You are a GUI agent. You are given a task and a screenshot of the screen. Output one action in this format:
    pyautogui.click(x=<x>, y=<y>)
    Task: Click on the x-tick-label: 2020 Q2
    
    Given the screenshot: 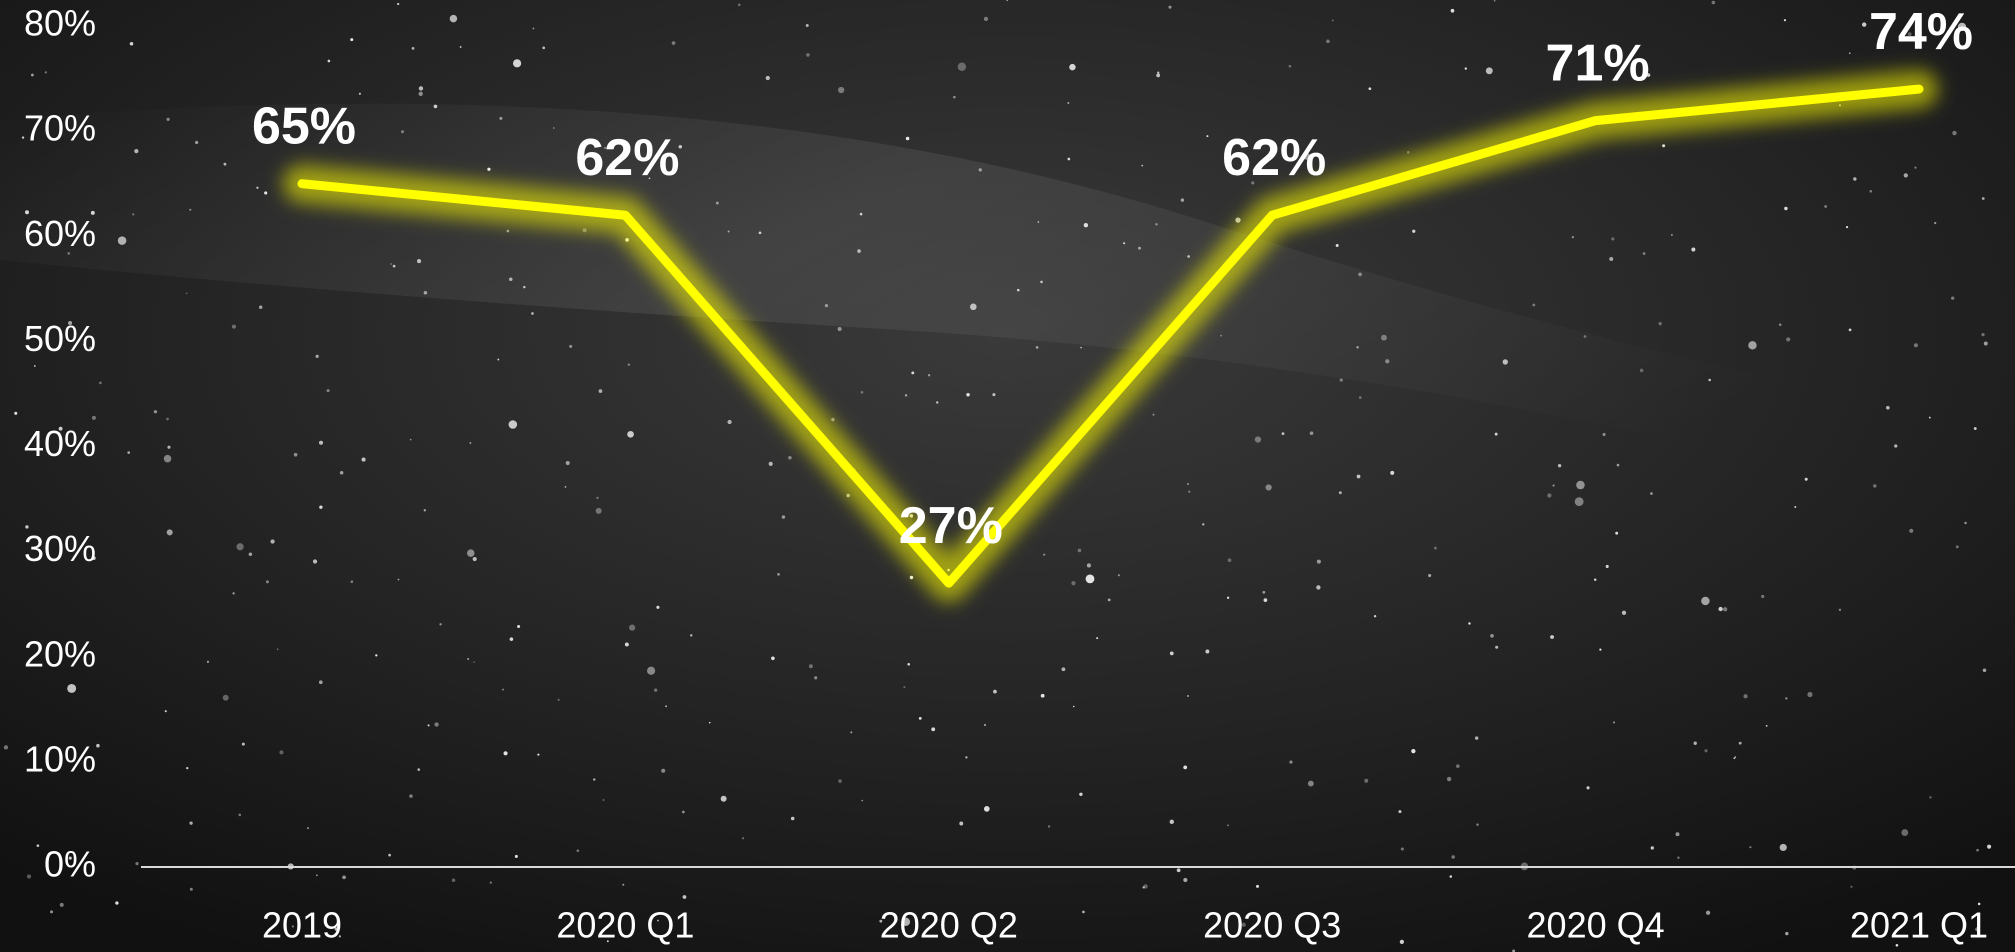 What is the action you would take?
    pyautogui.click(x=949, y=925)
    